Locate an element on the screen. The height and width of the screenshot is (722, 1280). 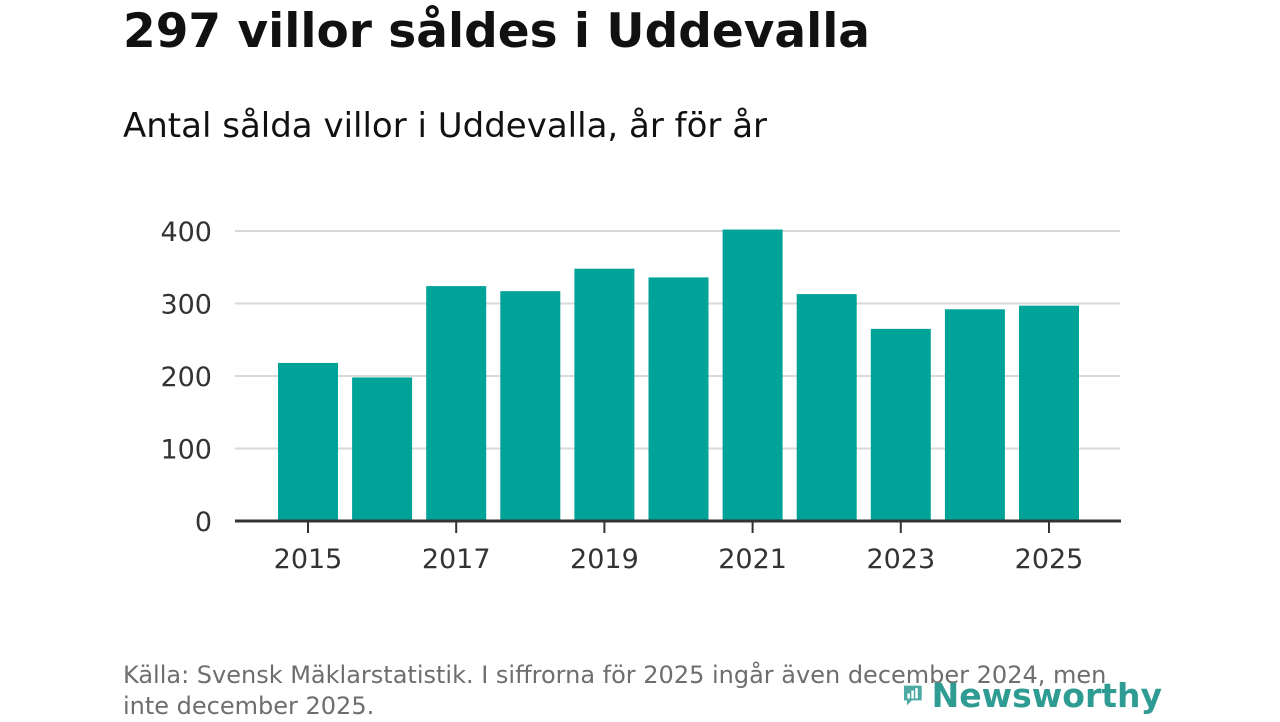
y-tick-label: 0 is located at coordinates (203, 522).